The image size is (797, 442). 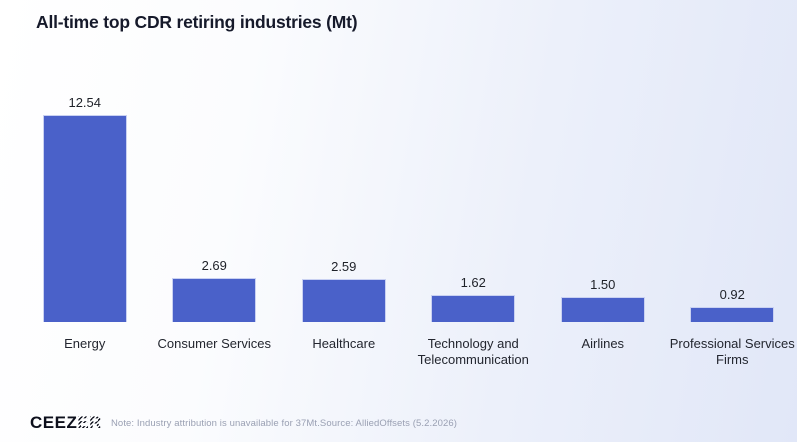 I want to click on category-label: Airlines, so click(x=603, y=343).